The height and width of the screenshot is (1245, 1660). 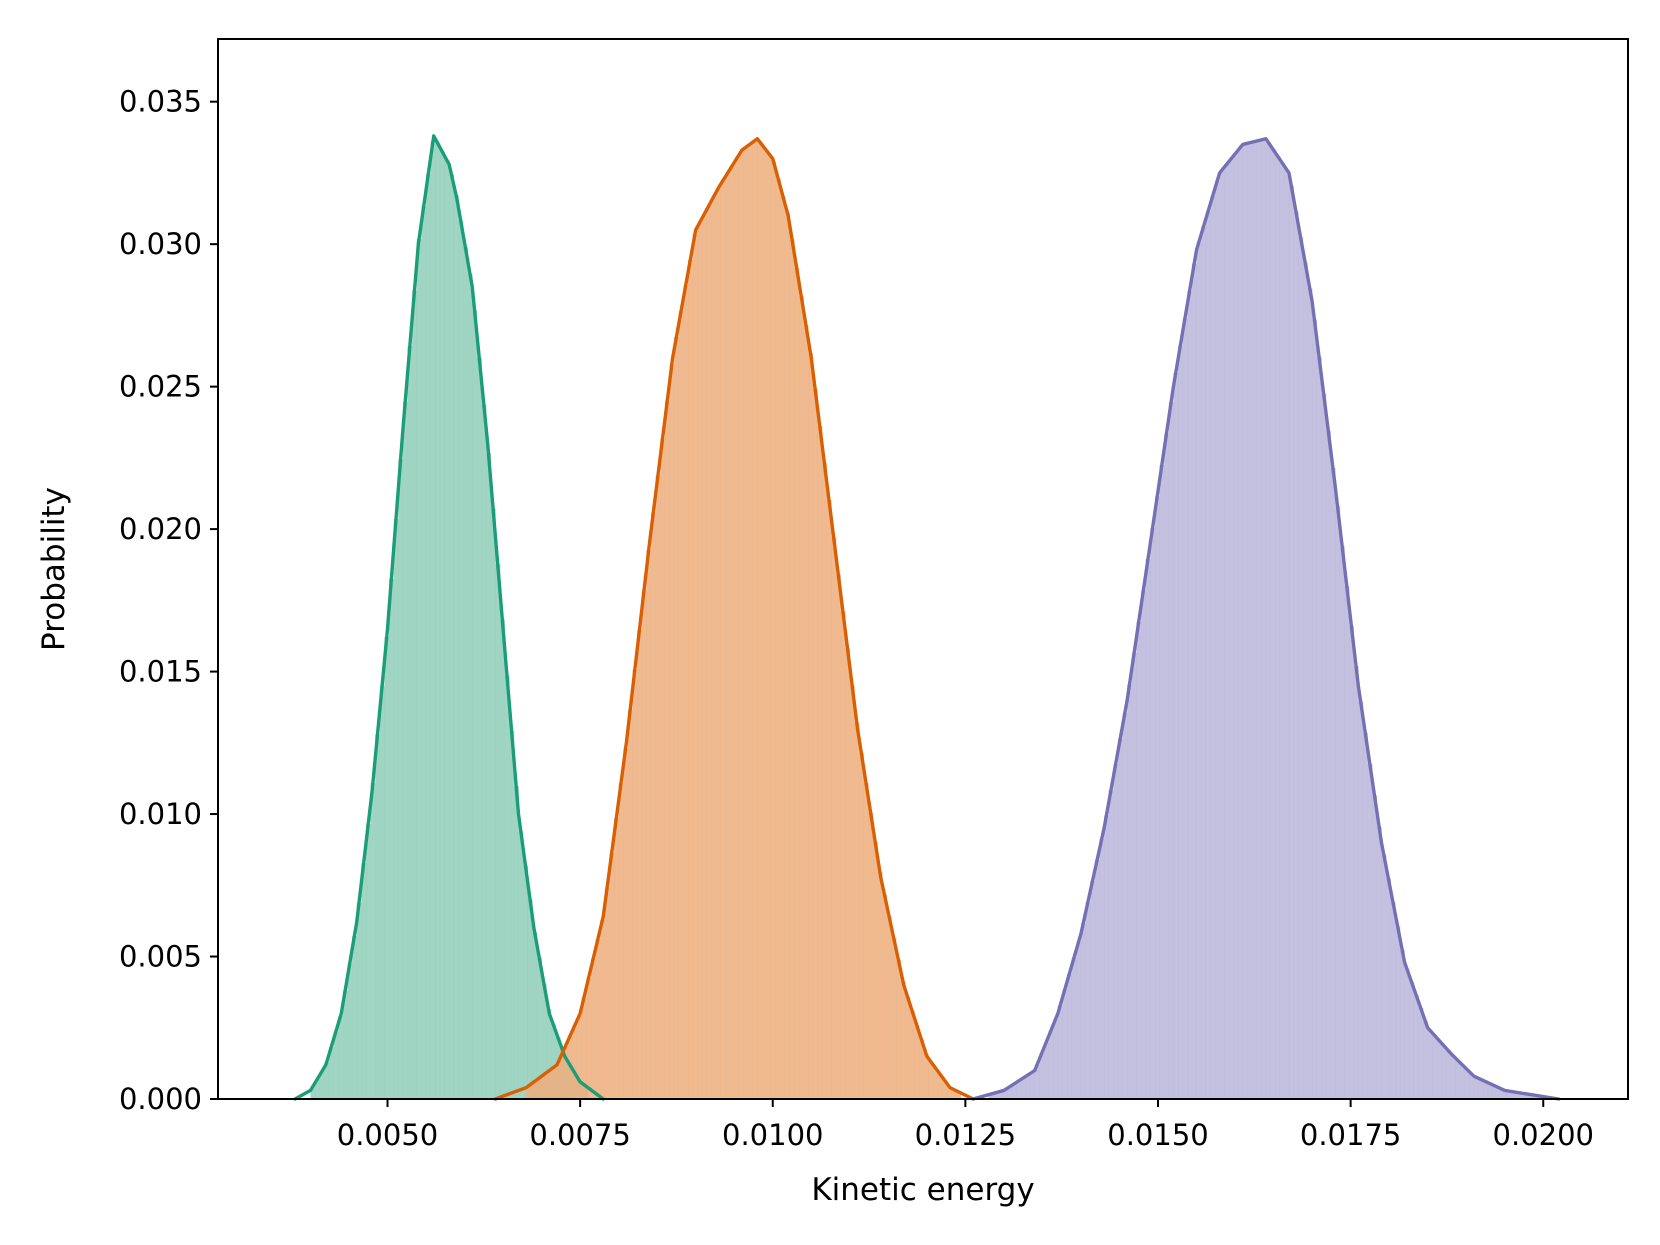 I want to click on x-tick-label: 0.0125, so click(x=965, y=1135).